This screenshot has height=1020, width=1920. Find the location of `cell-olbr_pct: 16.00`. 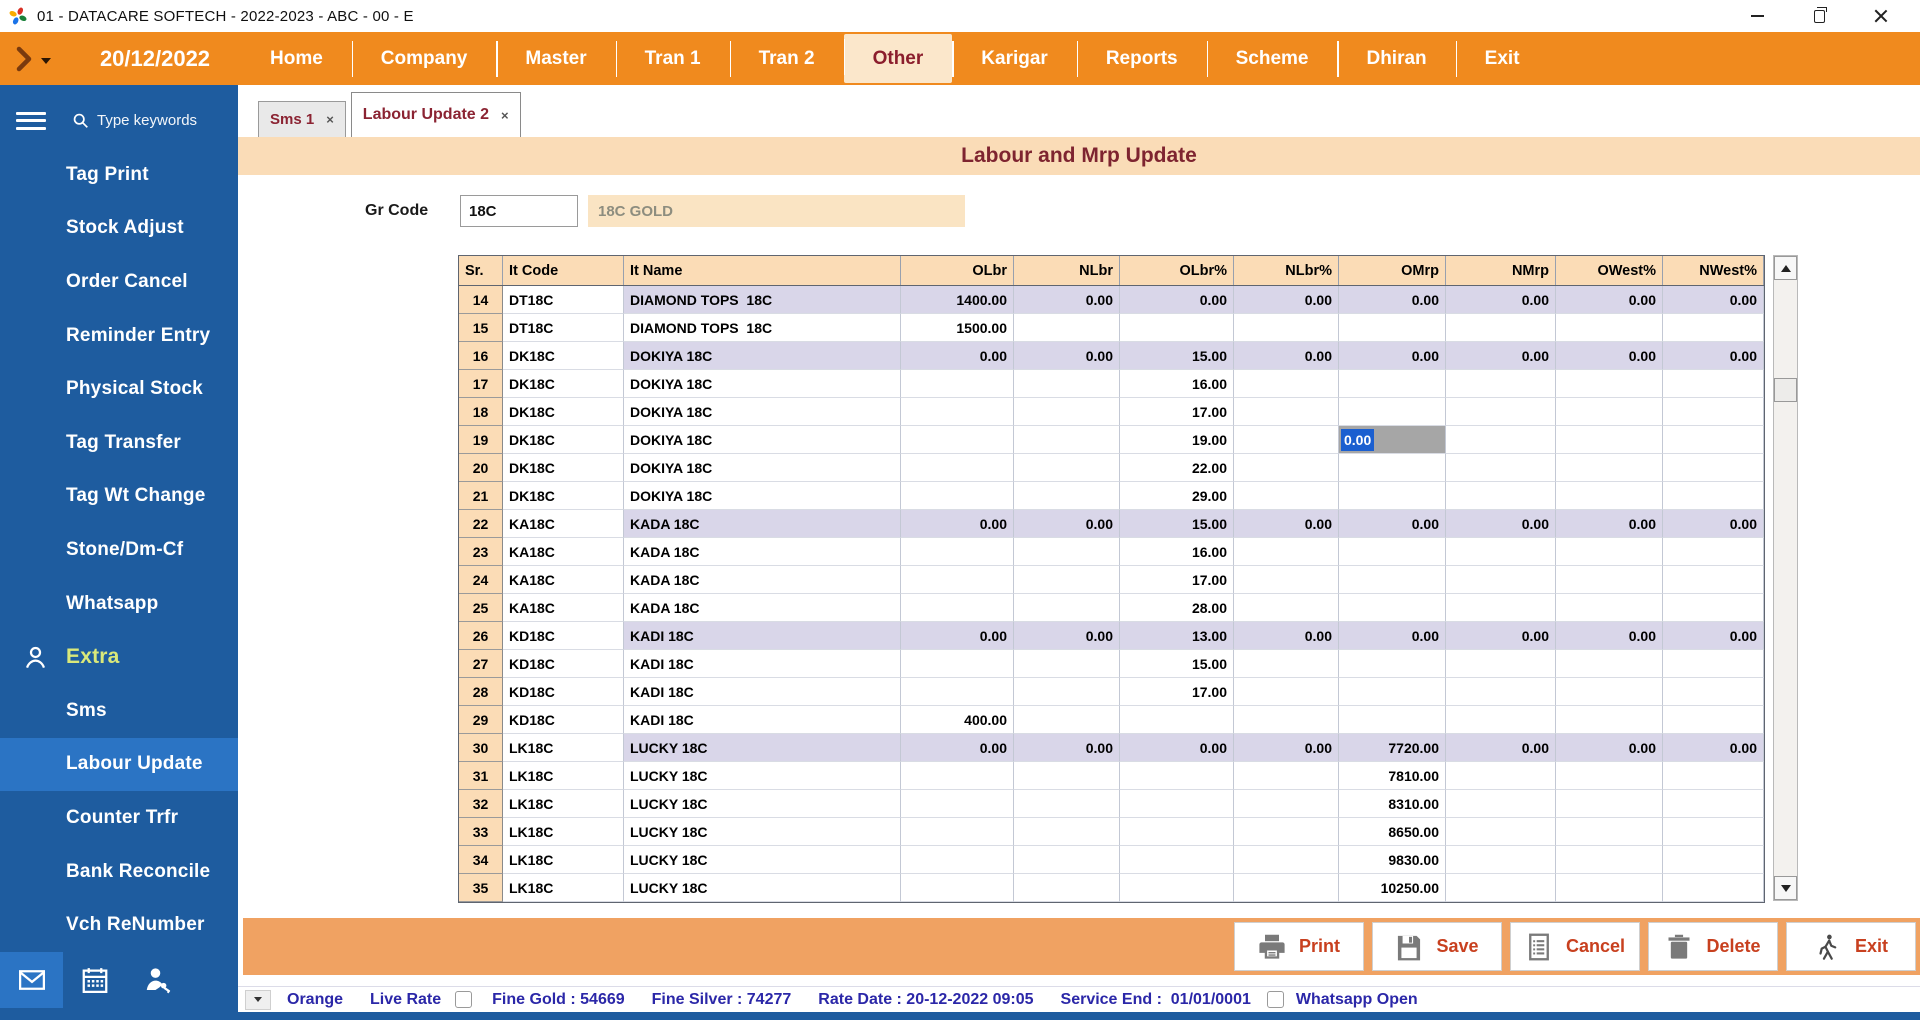

cell-olbr_pct: 16.00 is located at coordinates (1177, 384).